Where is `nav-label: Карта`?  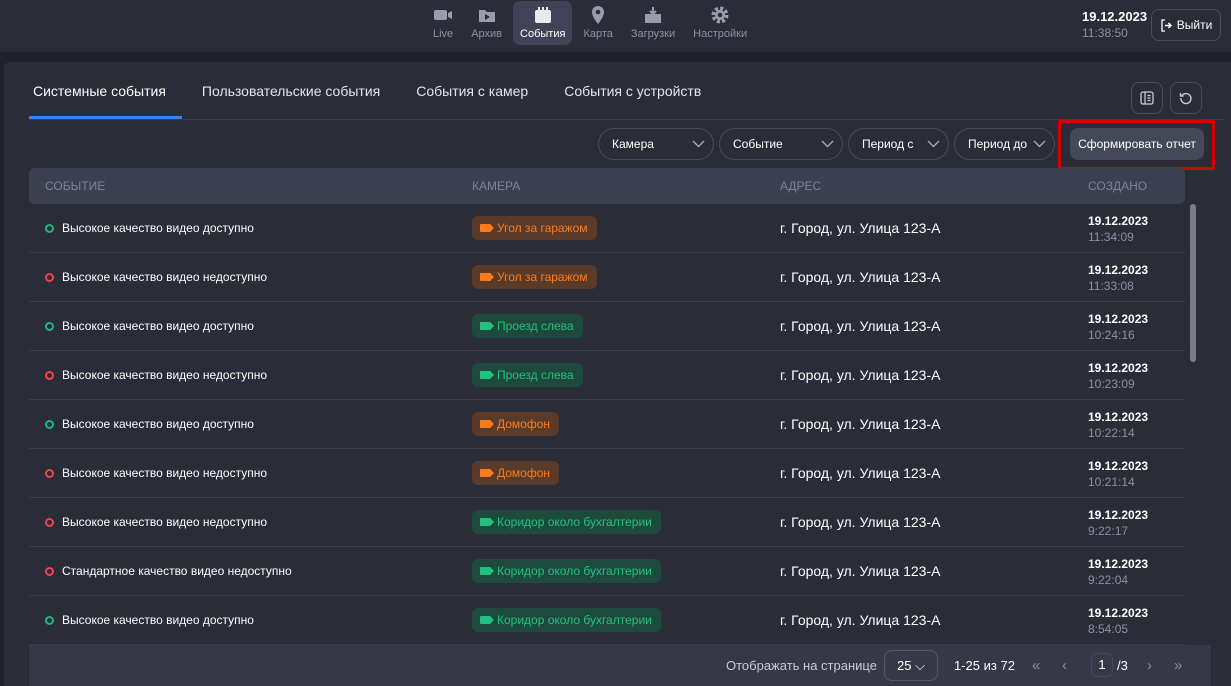 nav-label: Карта is located at coordinates (598, 34).